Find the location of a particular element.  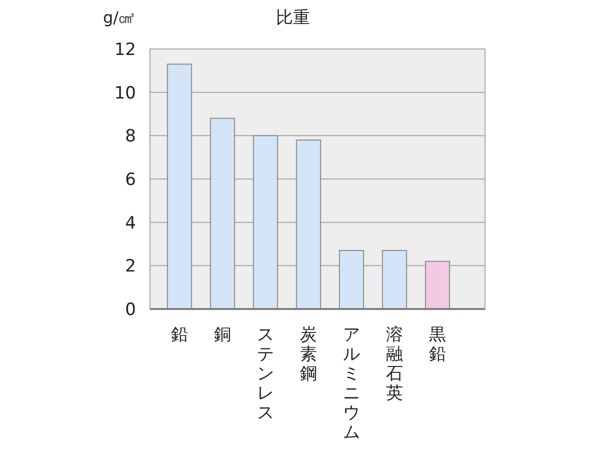

y-tick-label: 12 is located at coordinates (125, 50).